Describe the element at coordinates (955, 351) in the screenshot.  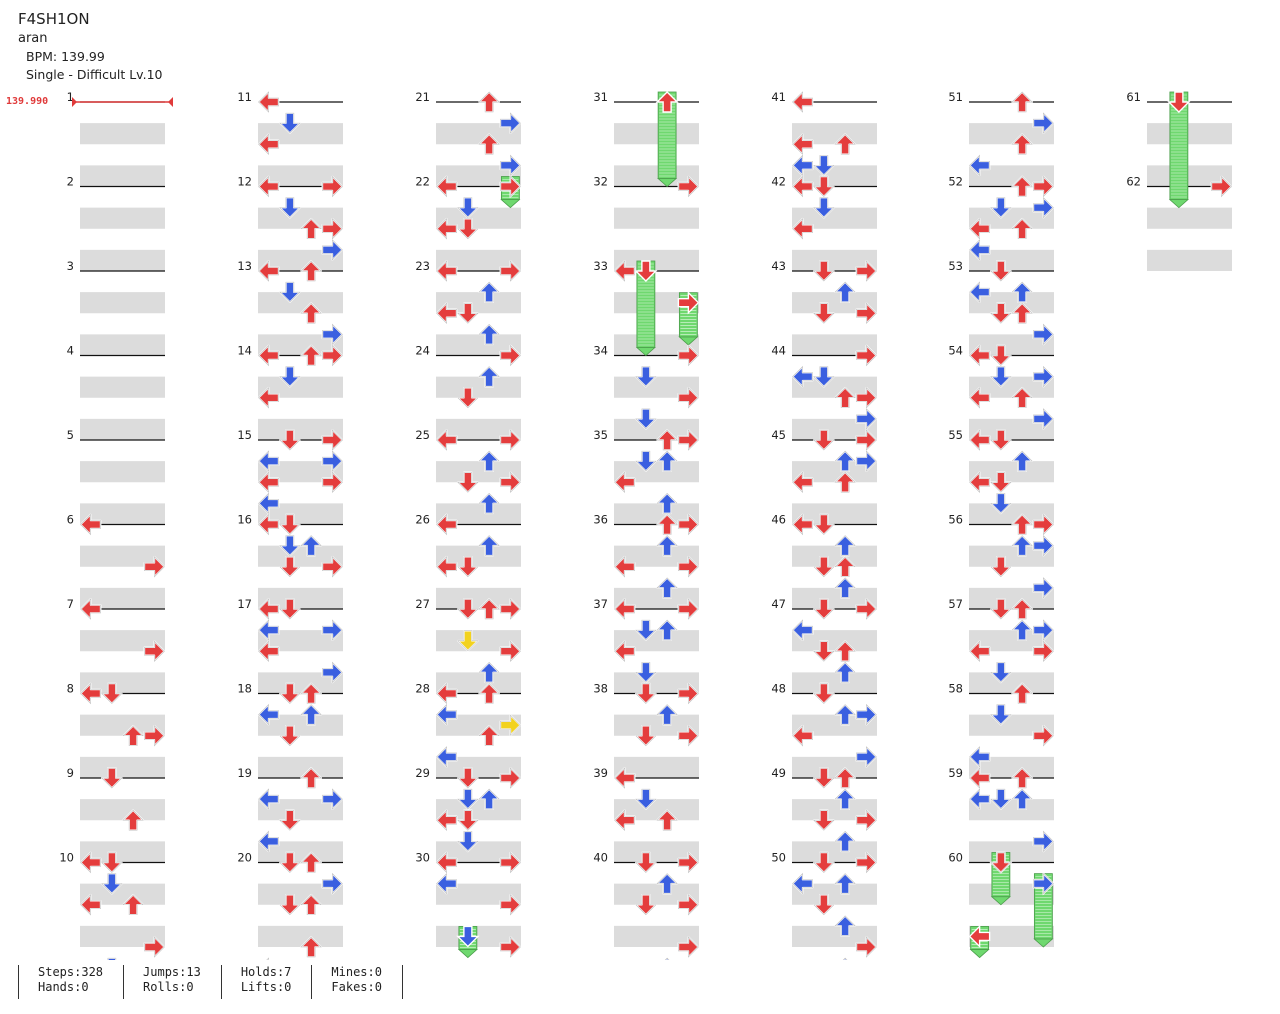
I see `measure-number: 54` at that location.